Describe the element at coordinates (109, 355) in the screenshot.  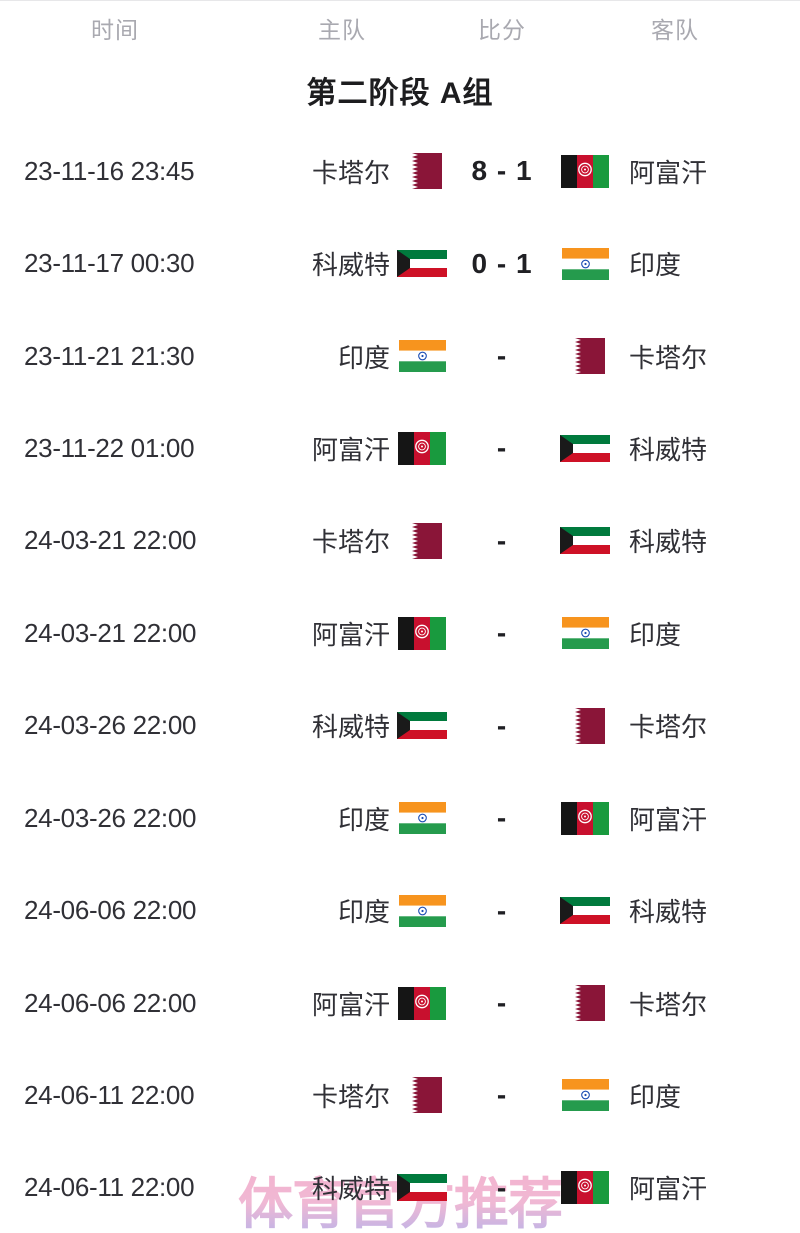
I see `match-time: 23-11-21 21:30` at that location.